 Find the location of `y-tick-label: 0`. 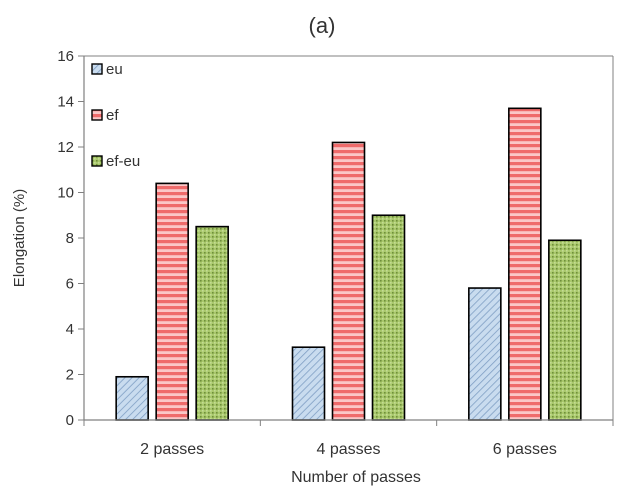

y-tick-label: 0 is located at coordinates (70, 420).